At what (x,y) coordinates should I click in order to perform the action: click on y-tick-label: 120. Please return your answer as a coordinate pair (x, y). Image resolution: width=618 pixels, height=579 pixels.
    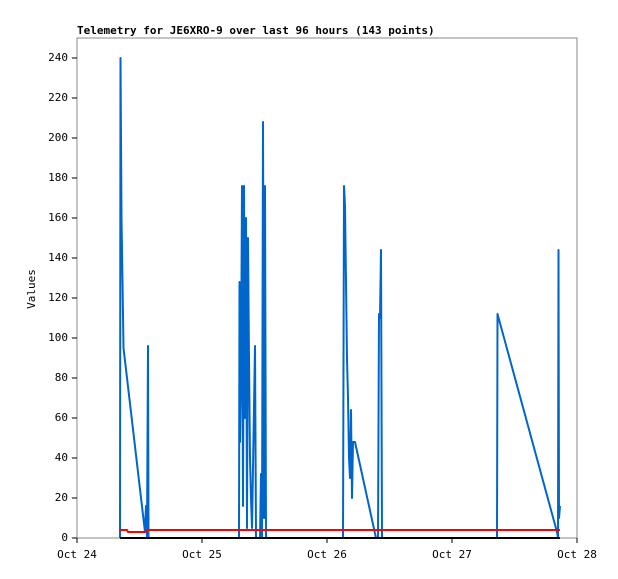
    Looking at the image, I should click on (58, 297).